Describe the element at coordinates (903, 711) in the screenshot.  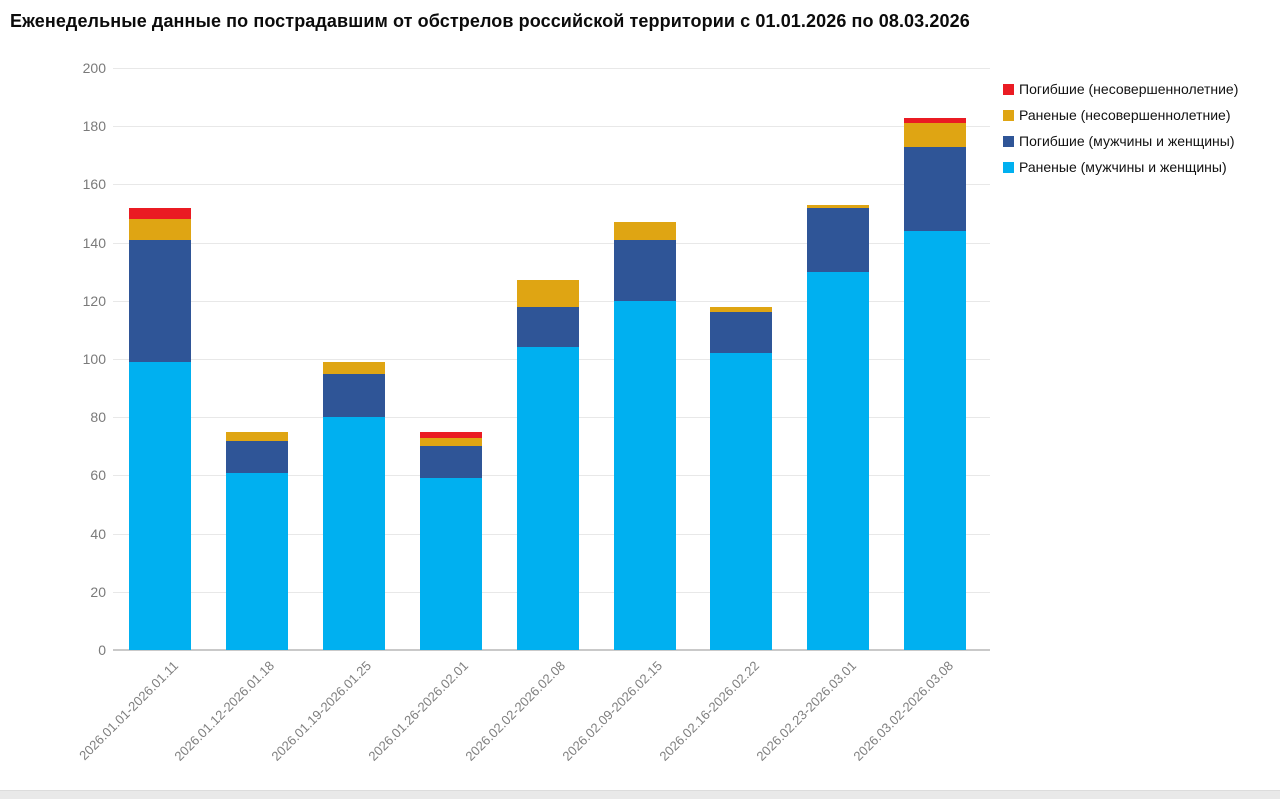
I see `x-tick-label: 2026.03.02-2026.03.08` at that location.